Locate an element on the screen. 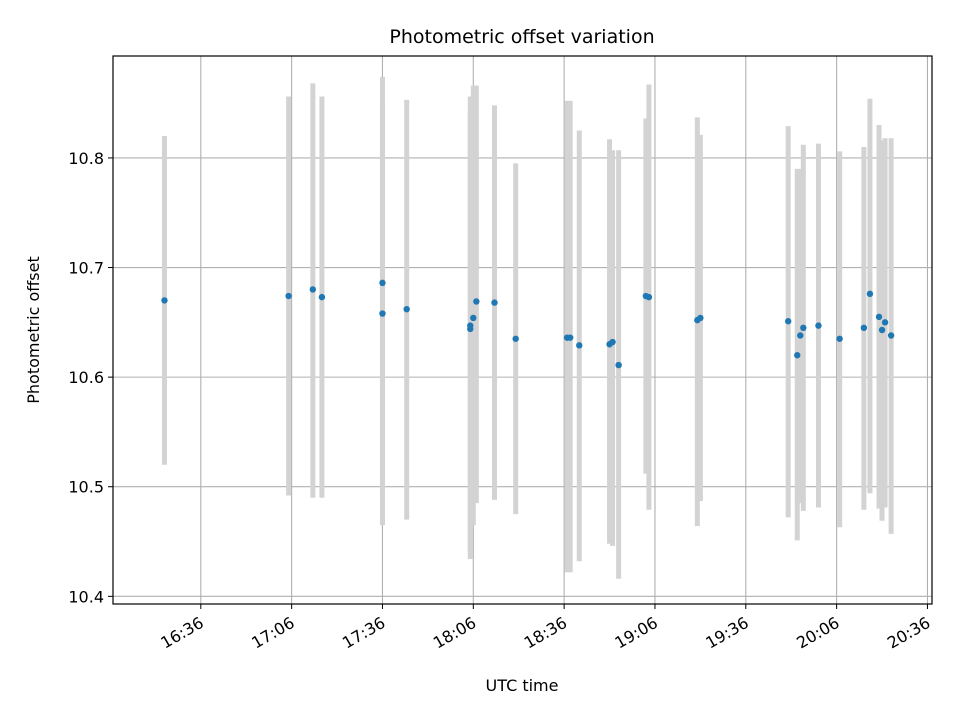 This screenshot has width=960, height=720. y-tick-label: 10.7 is located at coordinates (86, 268).